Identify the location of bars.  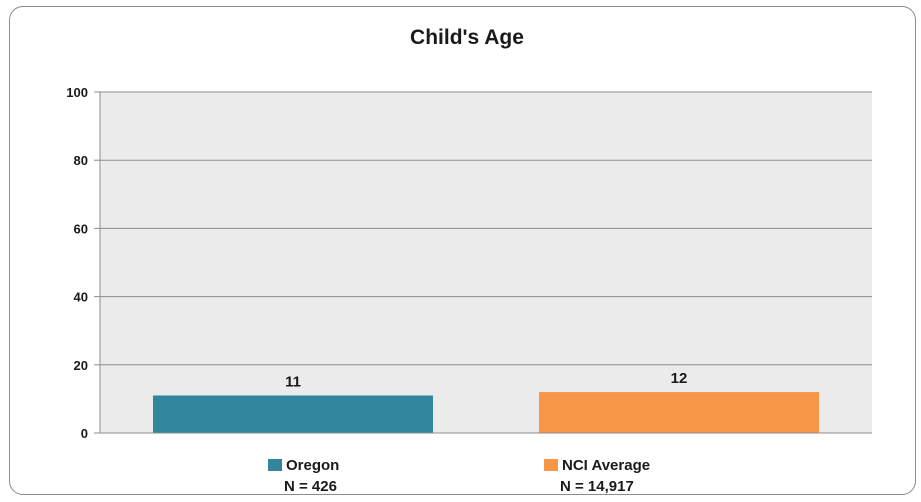
(486, 412).